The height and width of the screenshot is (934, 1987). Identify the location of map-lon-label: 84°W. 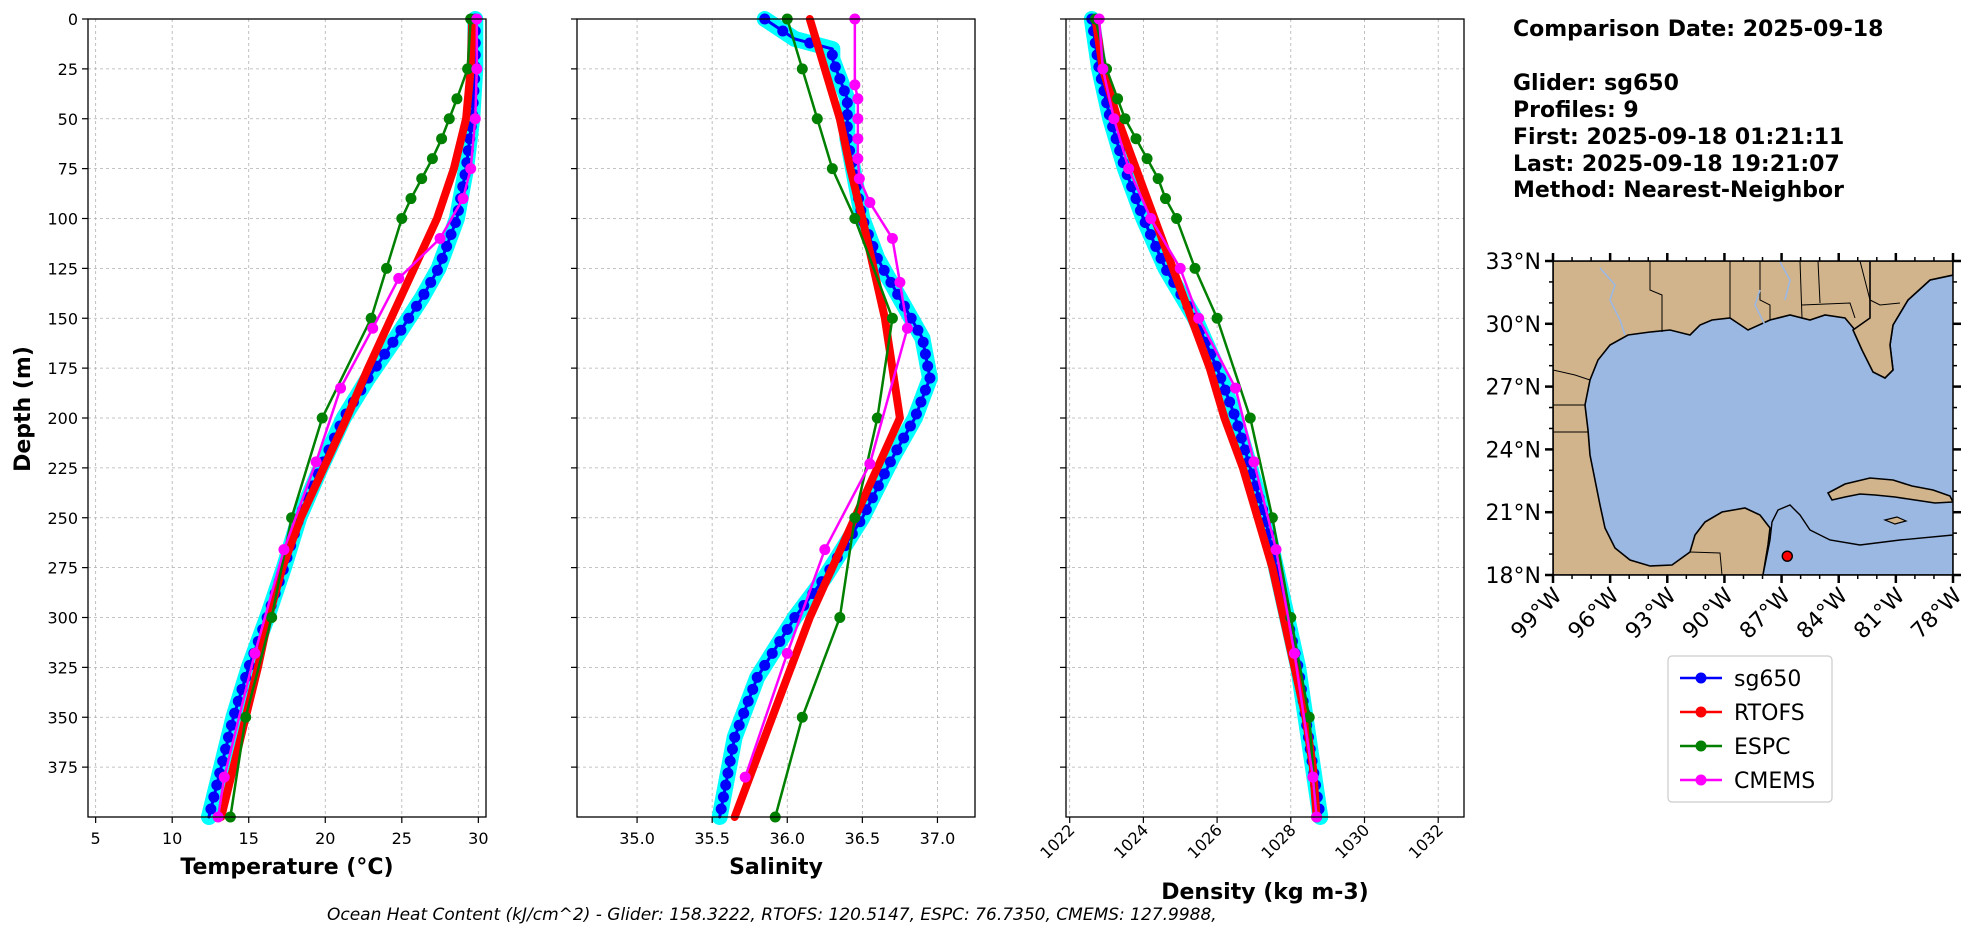
(1822, 613).